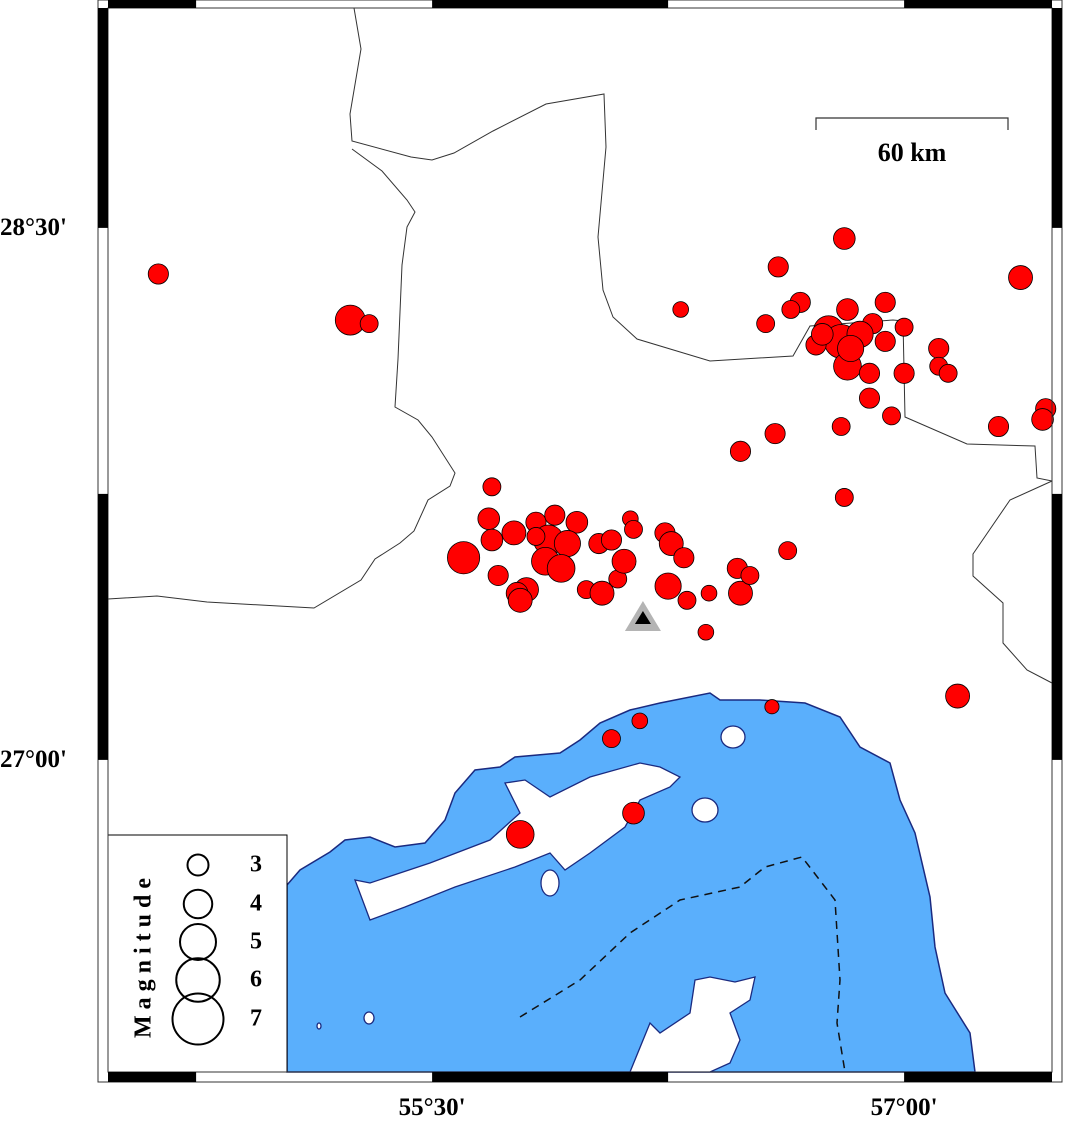 This screenshot has height=1122, width=1066. I want to click on legend-magnitude-label: 5, so click(256, 941).